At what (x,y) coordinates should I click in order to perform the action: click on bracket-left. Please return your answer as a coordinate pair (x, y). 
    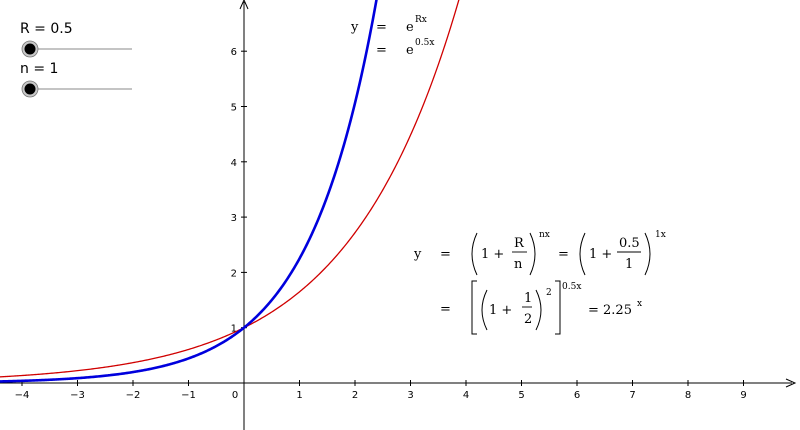
    Looking at the image, I should click on (474, 307).